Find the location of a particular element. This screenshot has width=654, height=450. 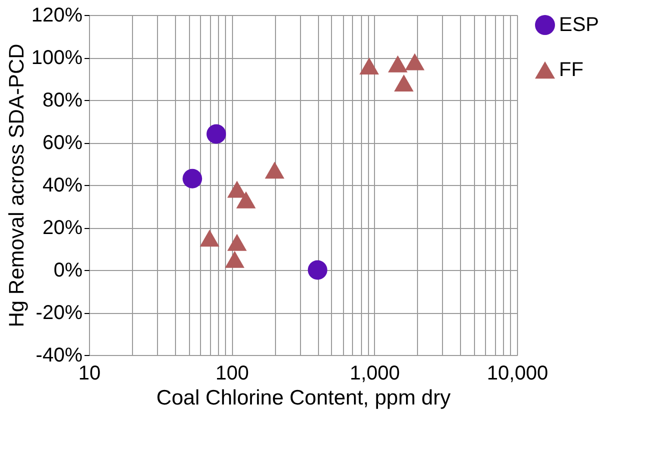

legend-label: FF is located at coordinates (571, 70).